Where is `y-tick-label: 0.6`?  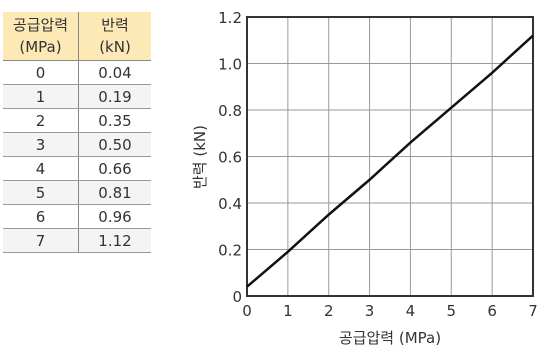 y-tick-label: 0.6 is located at coordinates (230, 158).